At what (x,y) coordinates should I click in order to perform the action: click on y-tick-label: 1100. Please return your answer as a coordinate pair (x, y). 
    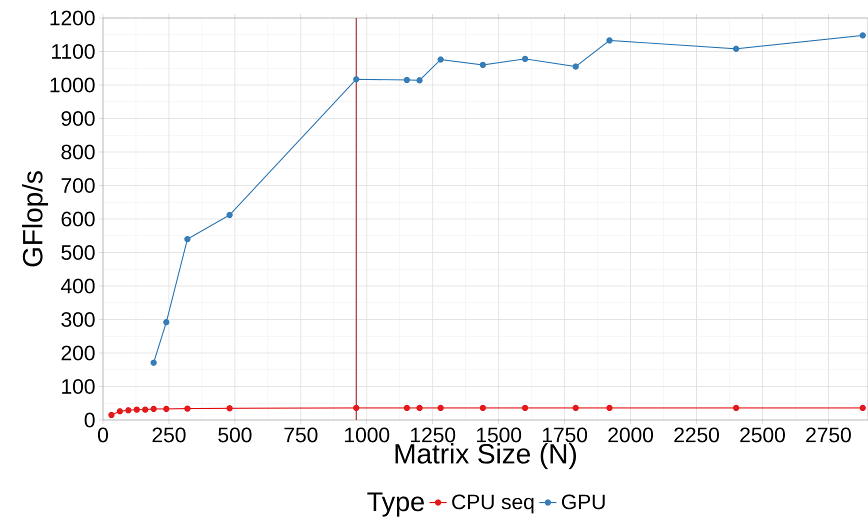
    Looking at the image, I should click on (73, 51).